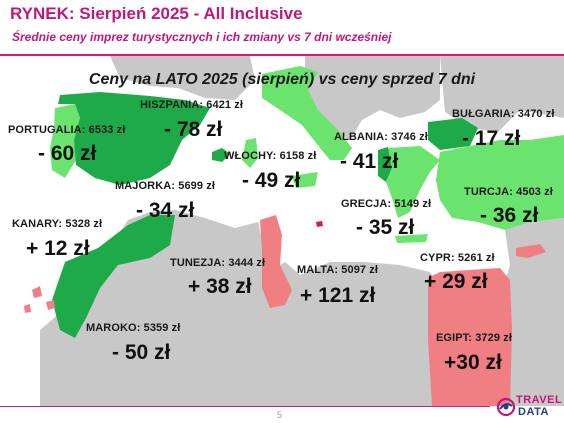 This screenshot has height=423, width=564. What do you see at coordinates (338, 295) in the screenshot?
I see `change-malta: + 121 zł` at bounding box center [338, 295].